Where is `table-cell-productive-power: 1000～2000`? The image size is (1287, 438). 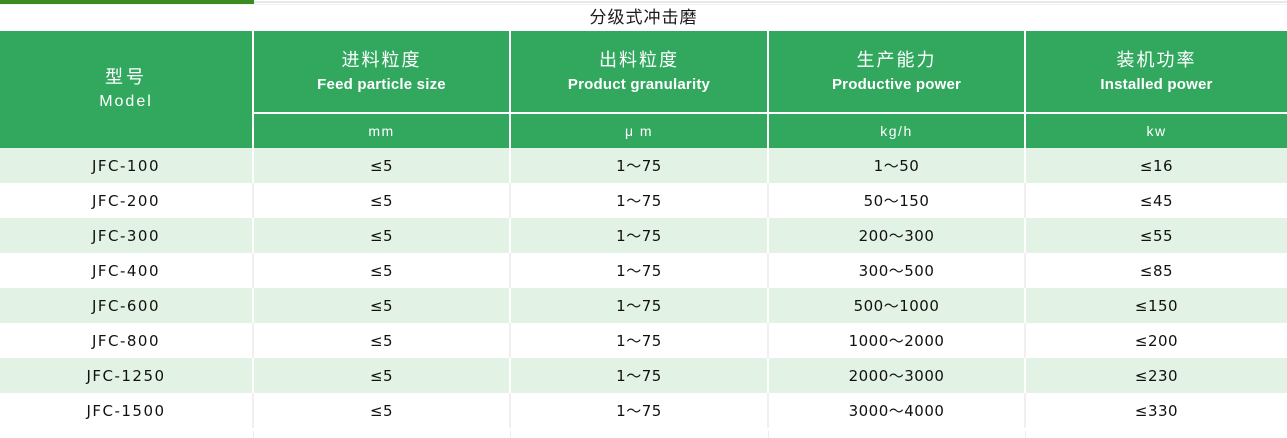
table-cell-productive-power: 1000～2000 is located at coordinates (897, 340).